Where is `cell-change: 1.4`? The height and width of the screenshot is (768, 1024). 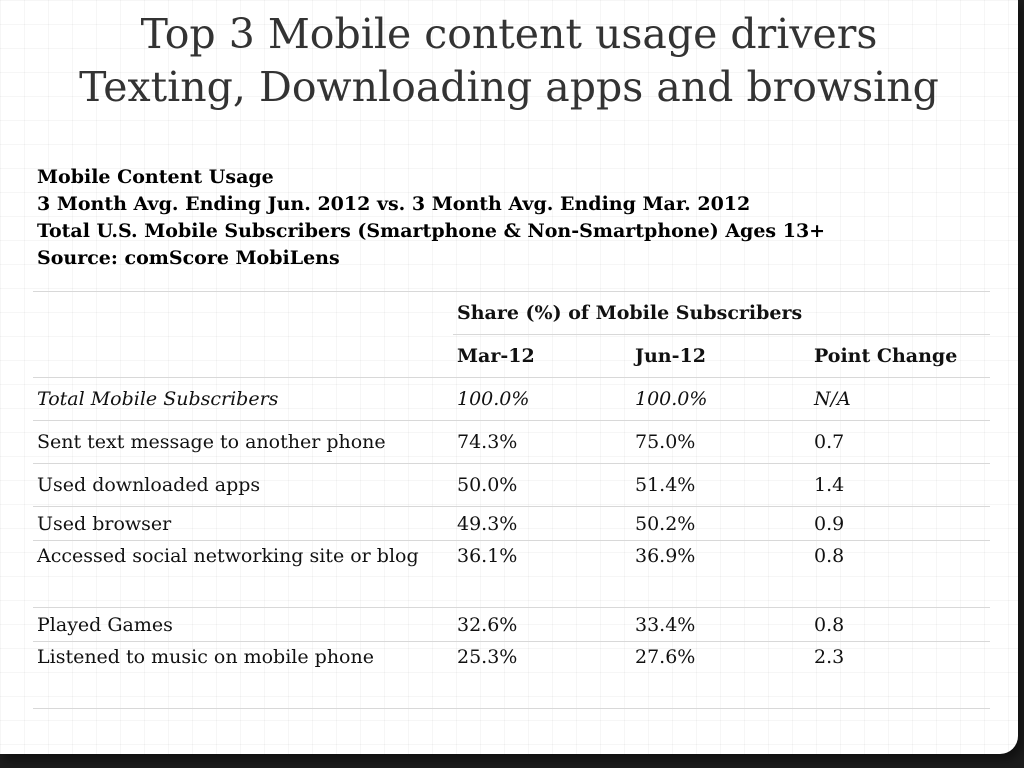 cell-change: 1.4 is located at coordinates (900, 485).